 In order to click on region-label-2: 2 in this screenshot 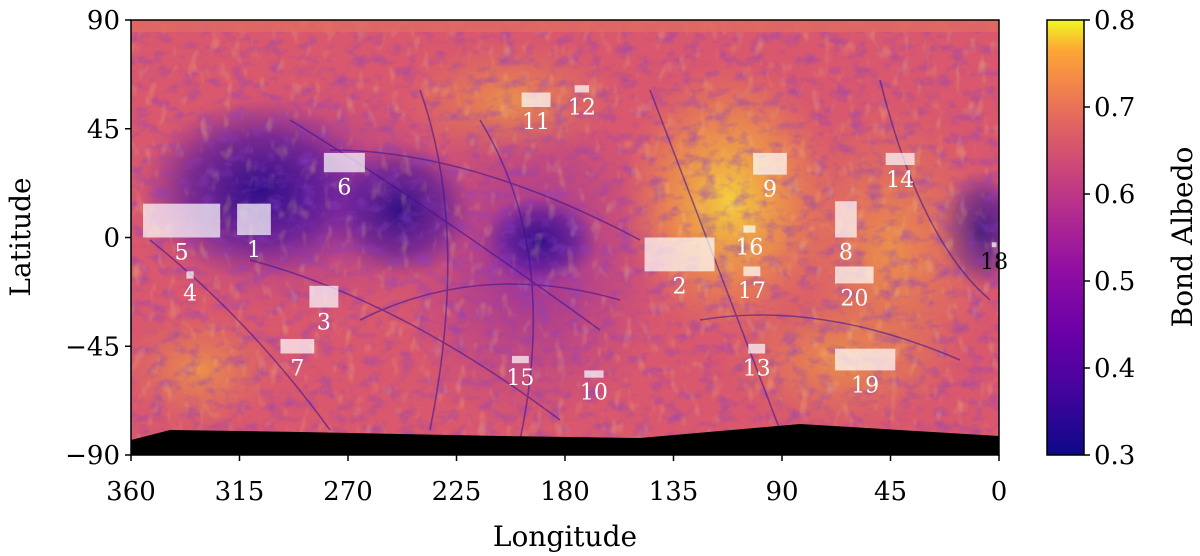, I will do `click(680, 286)`.